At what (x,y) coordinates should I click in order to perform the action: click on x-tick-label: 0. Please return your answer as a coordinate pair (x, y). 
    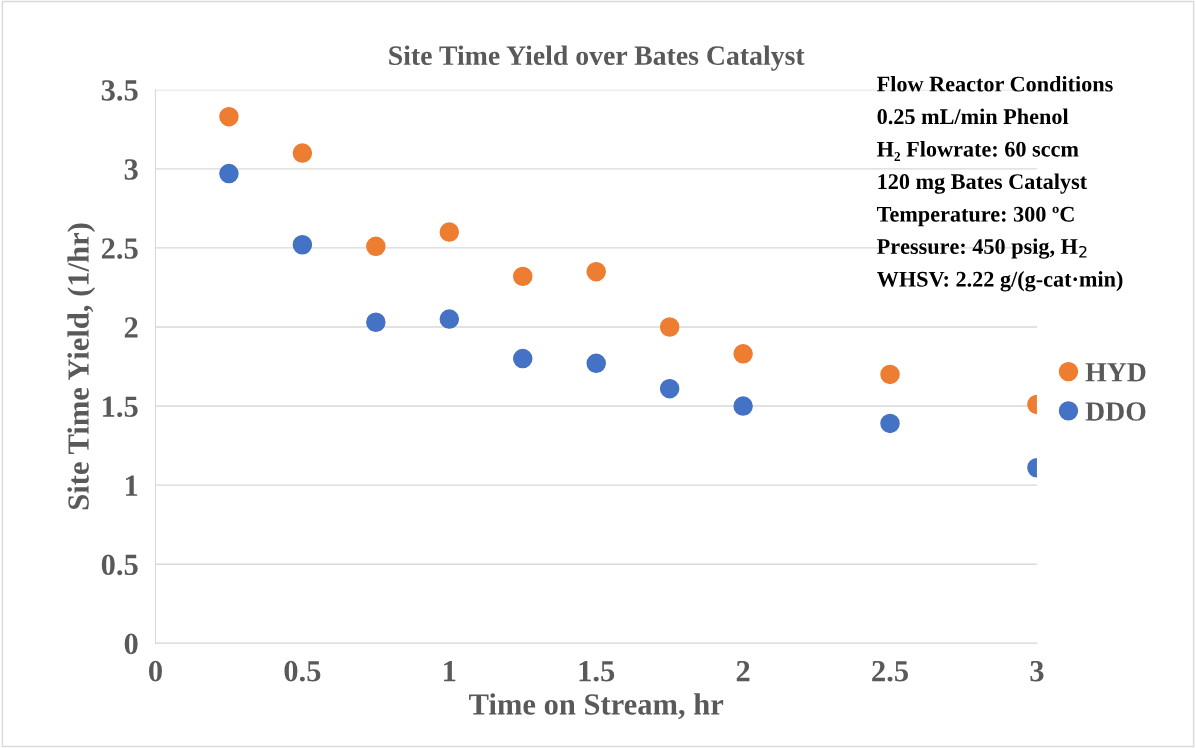
    Looking at the image, I should click on (155, 671).